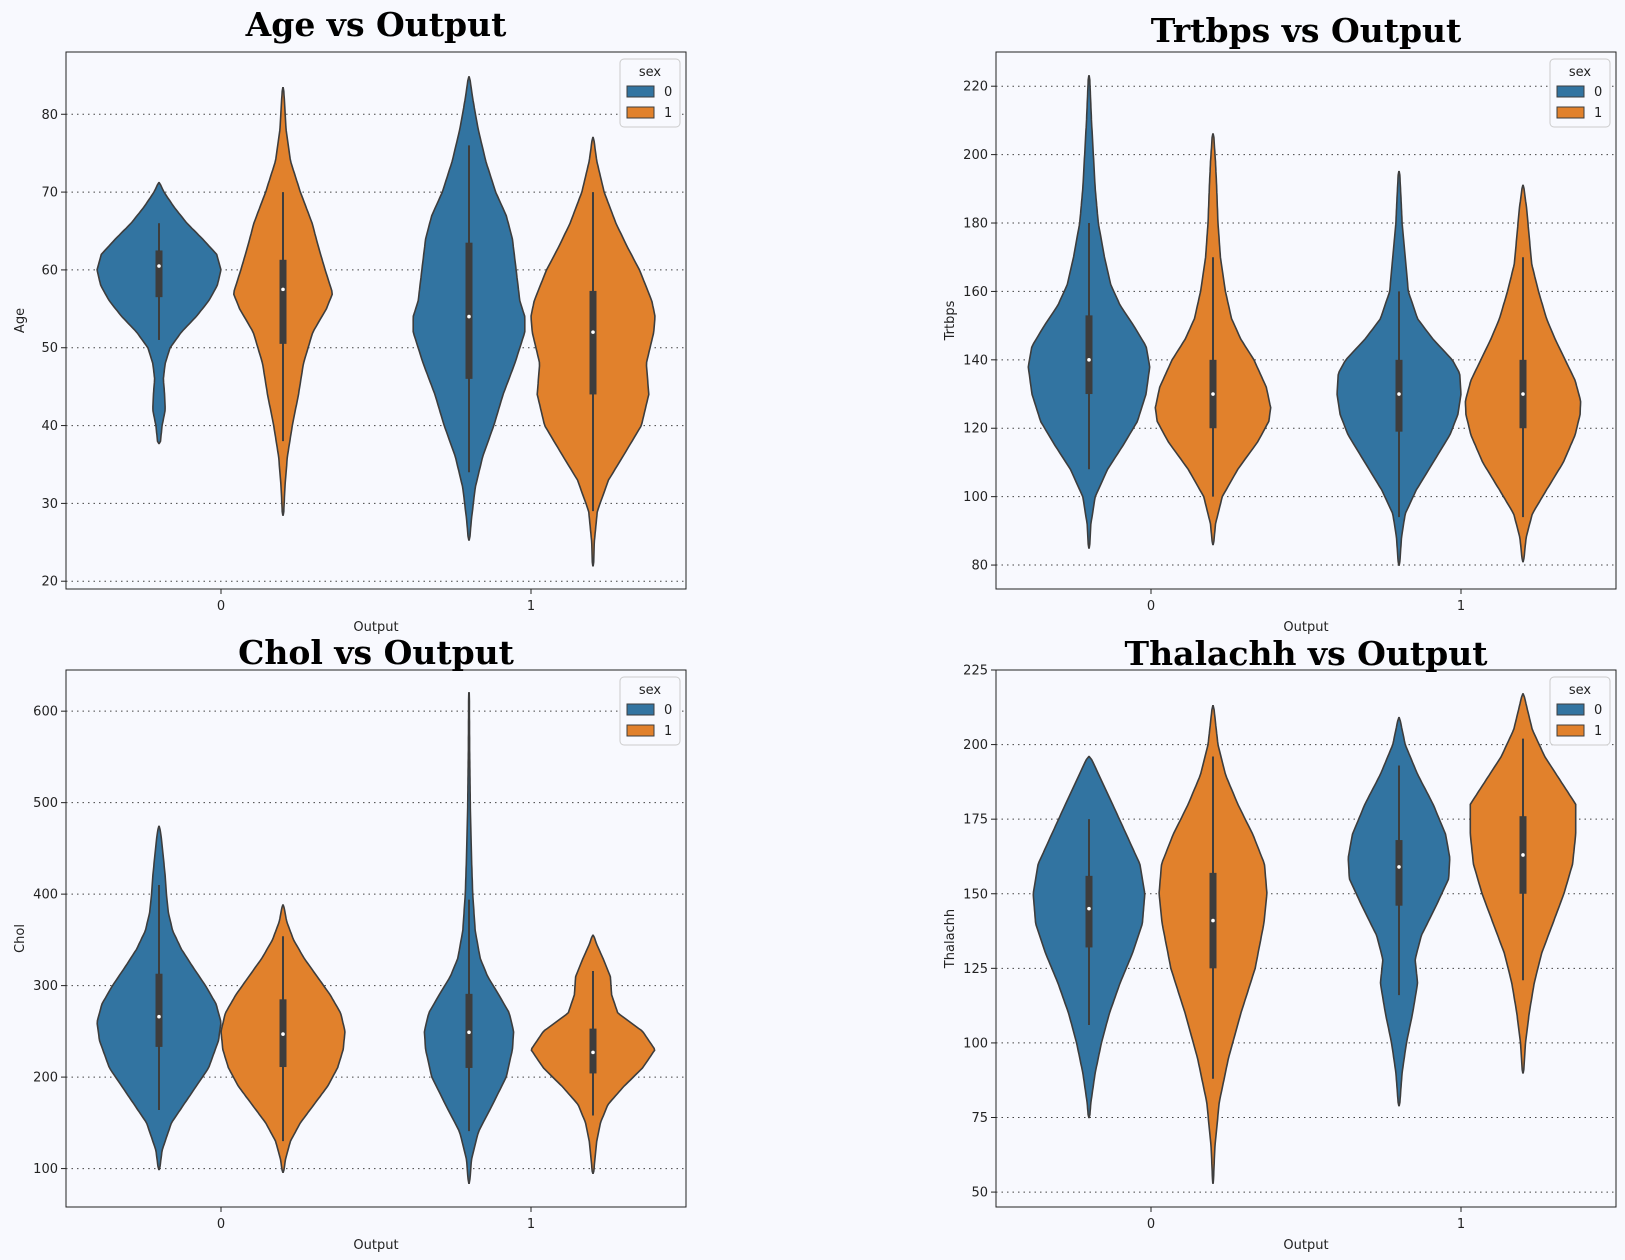 Image resolution: width=1625 pixels, height=1260 pixels. Describe the element at coordinates (1306, 30) in the screenshot. I see `chart-title: Trtbps vs Output` at that location.